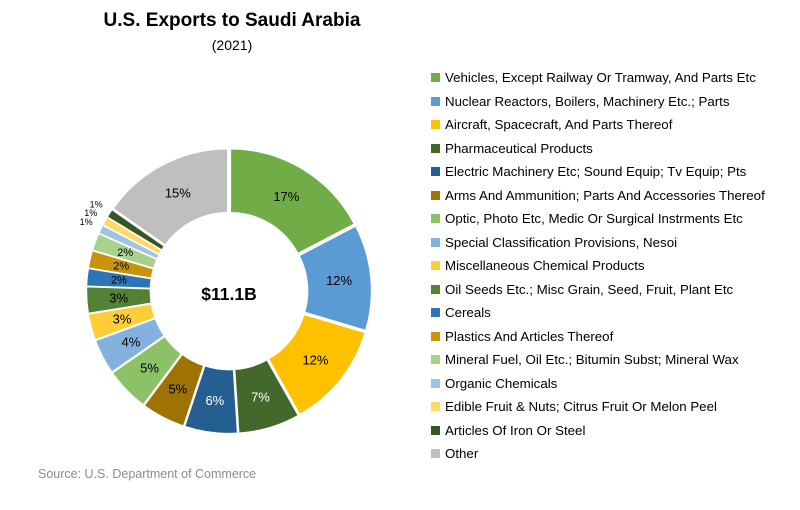 Image resolution: width=800 pixels, height=510 pixels. What do you see at coordinates (501, 383) in the screenshot?
I see `legend-label: Organic Chemicals` at bounding box center [501, 383].